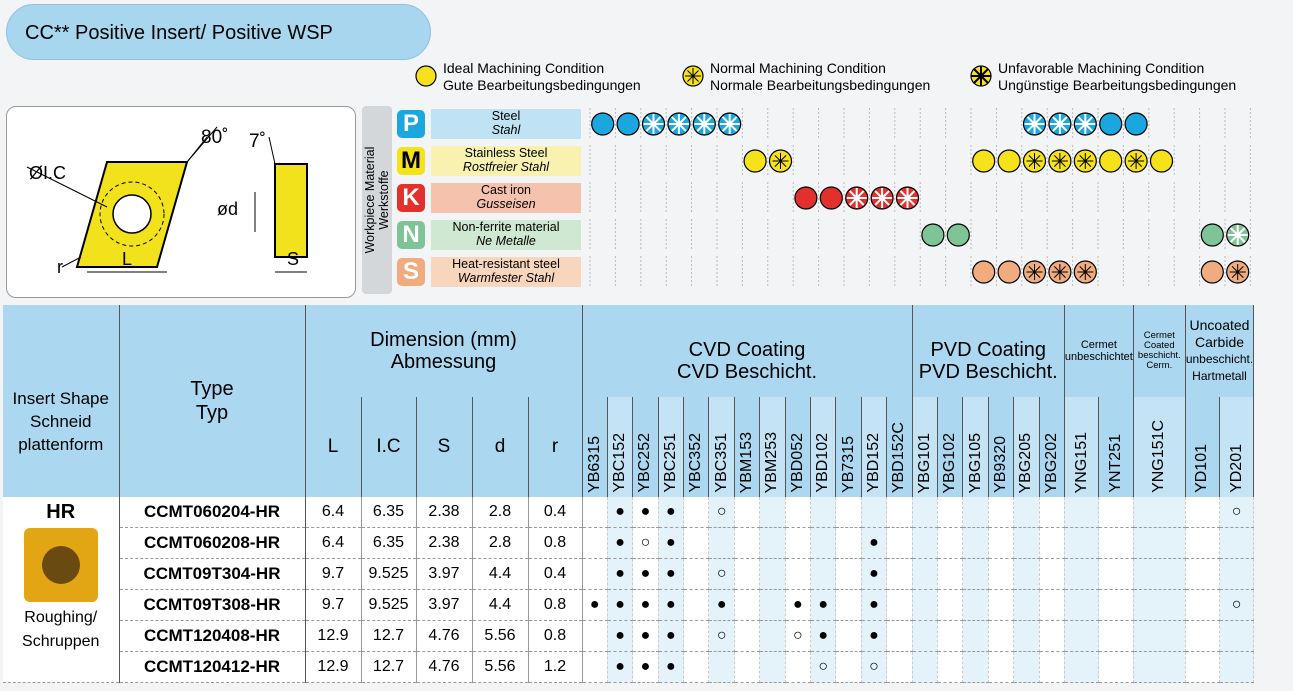 The width and height of the screenshot is (1293, 691). Describe the element at coordinates (1026, 447) in the screenshot. I see `header-grade-ybg205: YBG205` at that location.